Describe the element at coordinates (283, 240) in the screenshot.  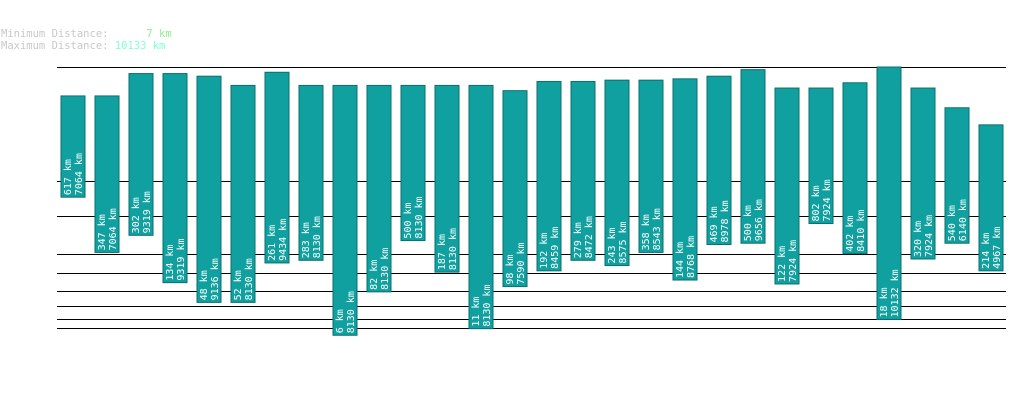
I see `bar-bottom-label: 9434 km` at that location.